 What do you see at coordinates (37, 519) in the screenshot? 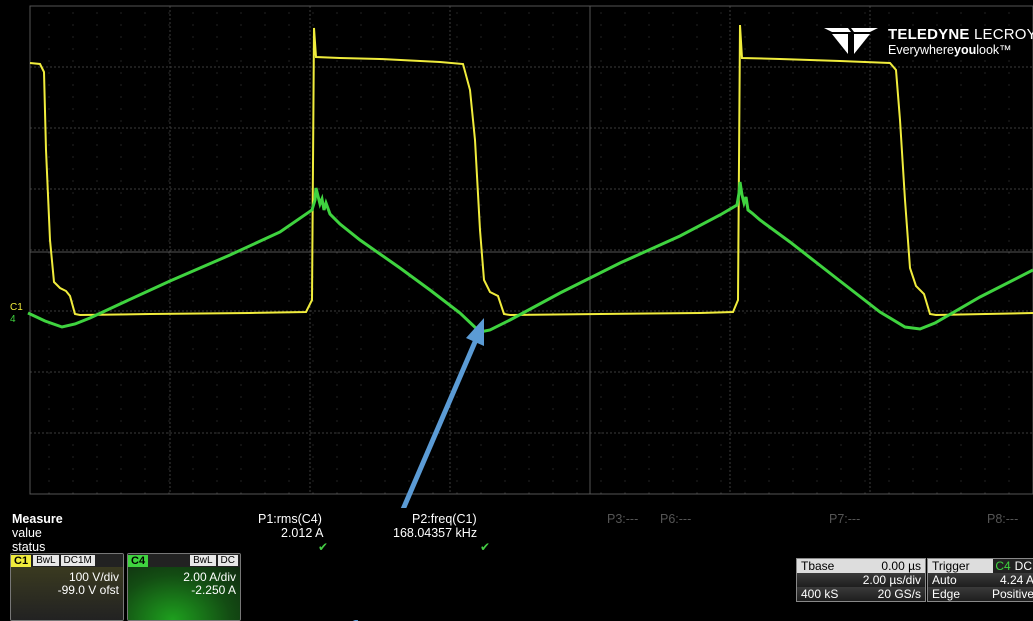
I see `measure-title: Measure` at bounding box center [37, 519].